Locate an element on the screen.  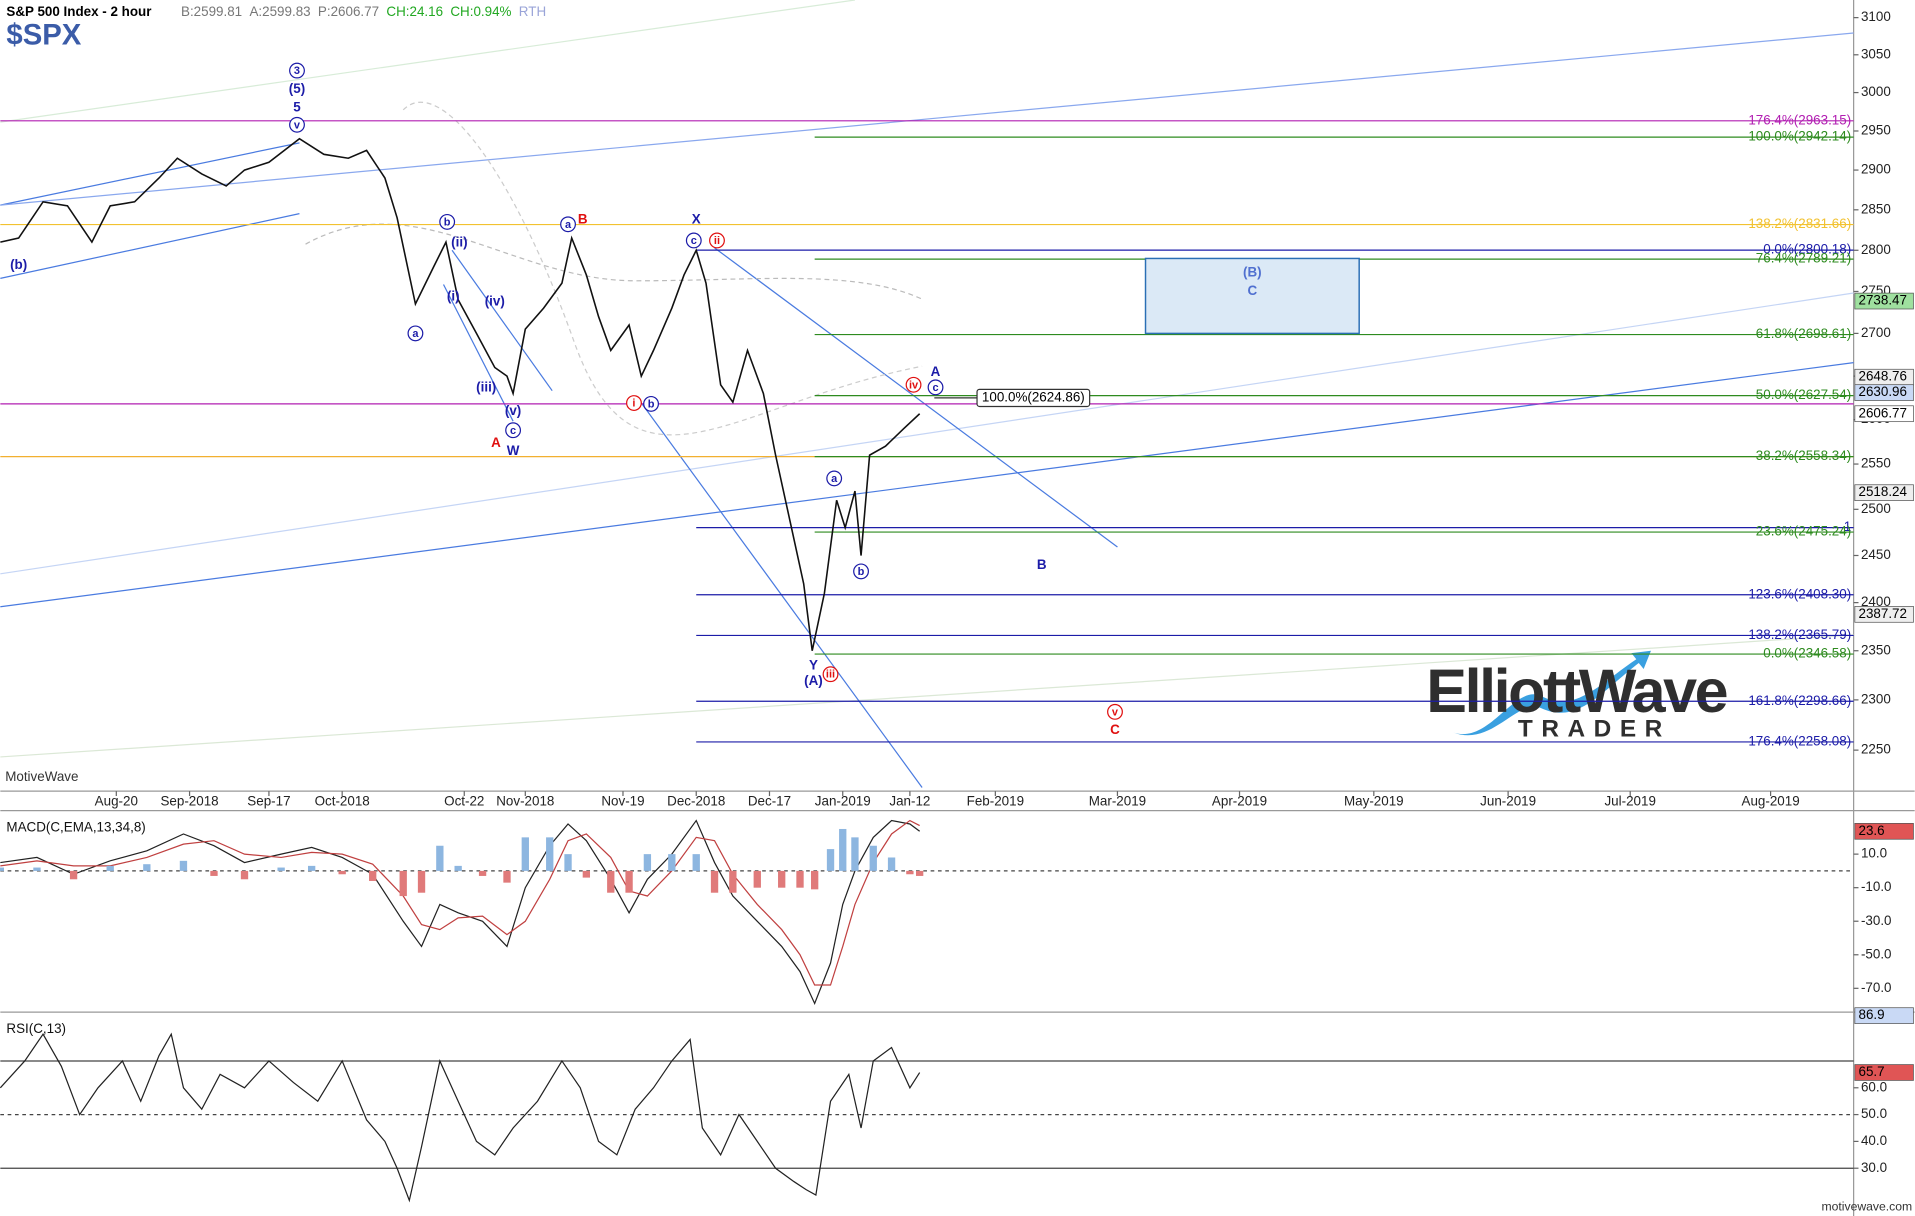
y-tick-label: 2450 is located at coordinates (1876, 554).